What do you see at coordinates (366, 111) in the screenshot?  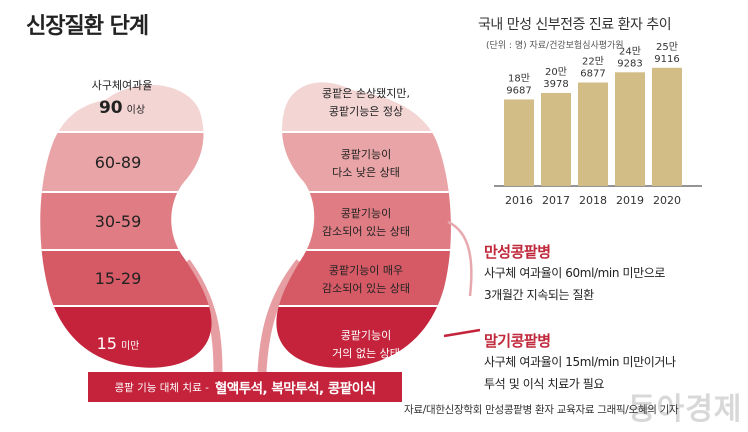 I see `right-stage-line: 콩팥기능은 정상` at bounding box center [366, 111].